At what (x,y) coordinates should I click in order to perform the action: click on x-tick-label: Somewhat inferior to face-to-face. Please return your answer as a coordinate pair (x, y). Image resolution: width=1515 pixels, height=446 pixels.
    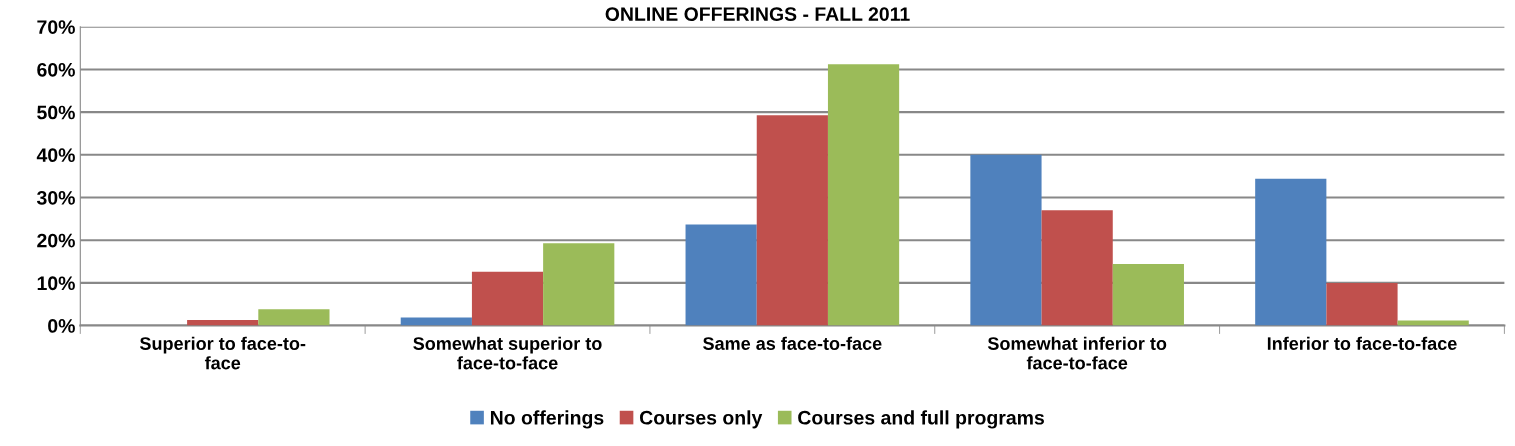
    Looking at the image, I should click on (1077, 353).